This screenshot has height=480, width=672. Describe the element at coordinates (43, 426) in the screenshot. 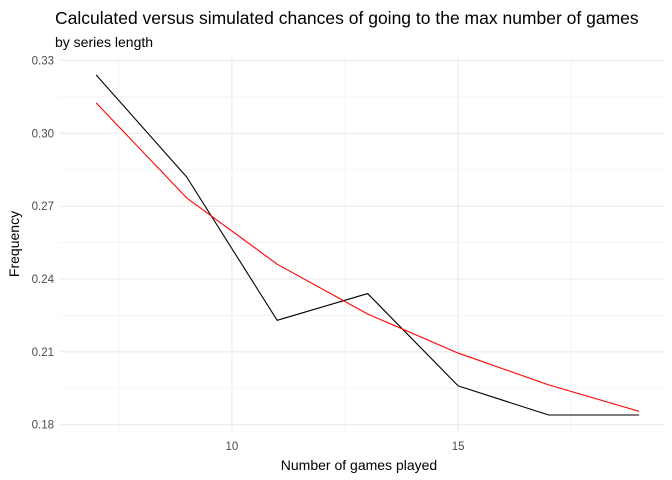

I see `y-tick-label: 0.18` at that location.